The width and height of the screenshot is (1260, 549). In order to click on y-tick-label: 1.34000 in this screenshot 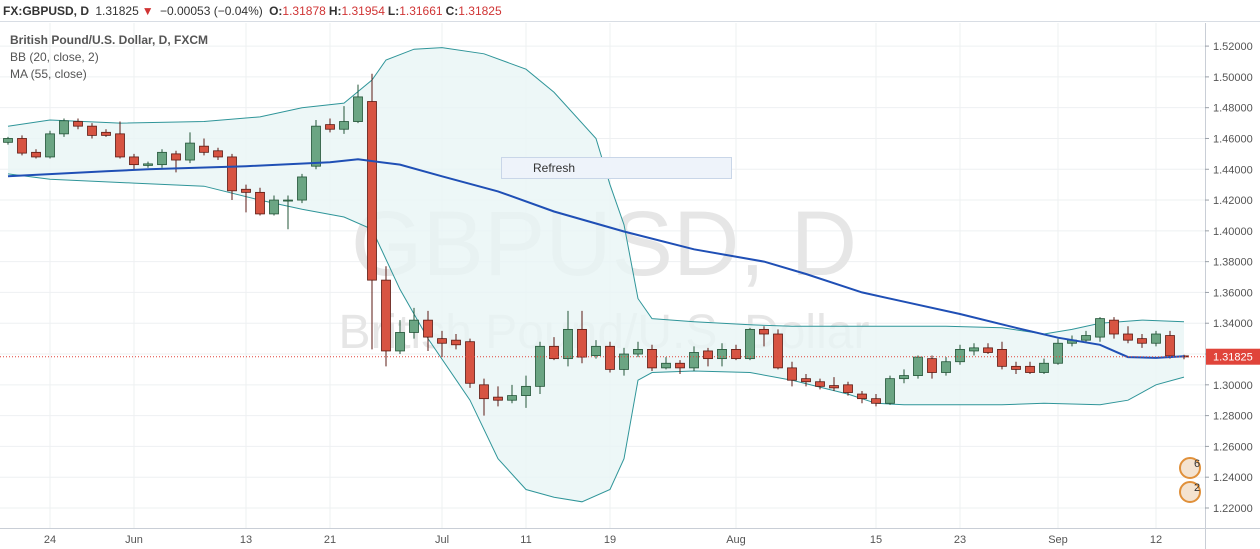, I will do `click(1233, 324)`.